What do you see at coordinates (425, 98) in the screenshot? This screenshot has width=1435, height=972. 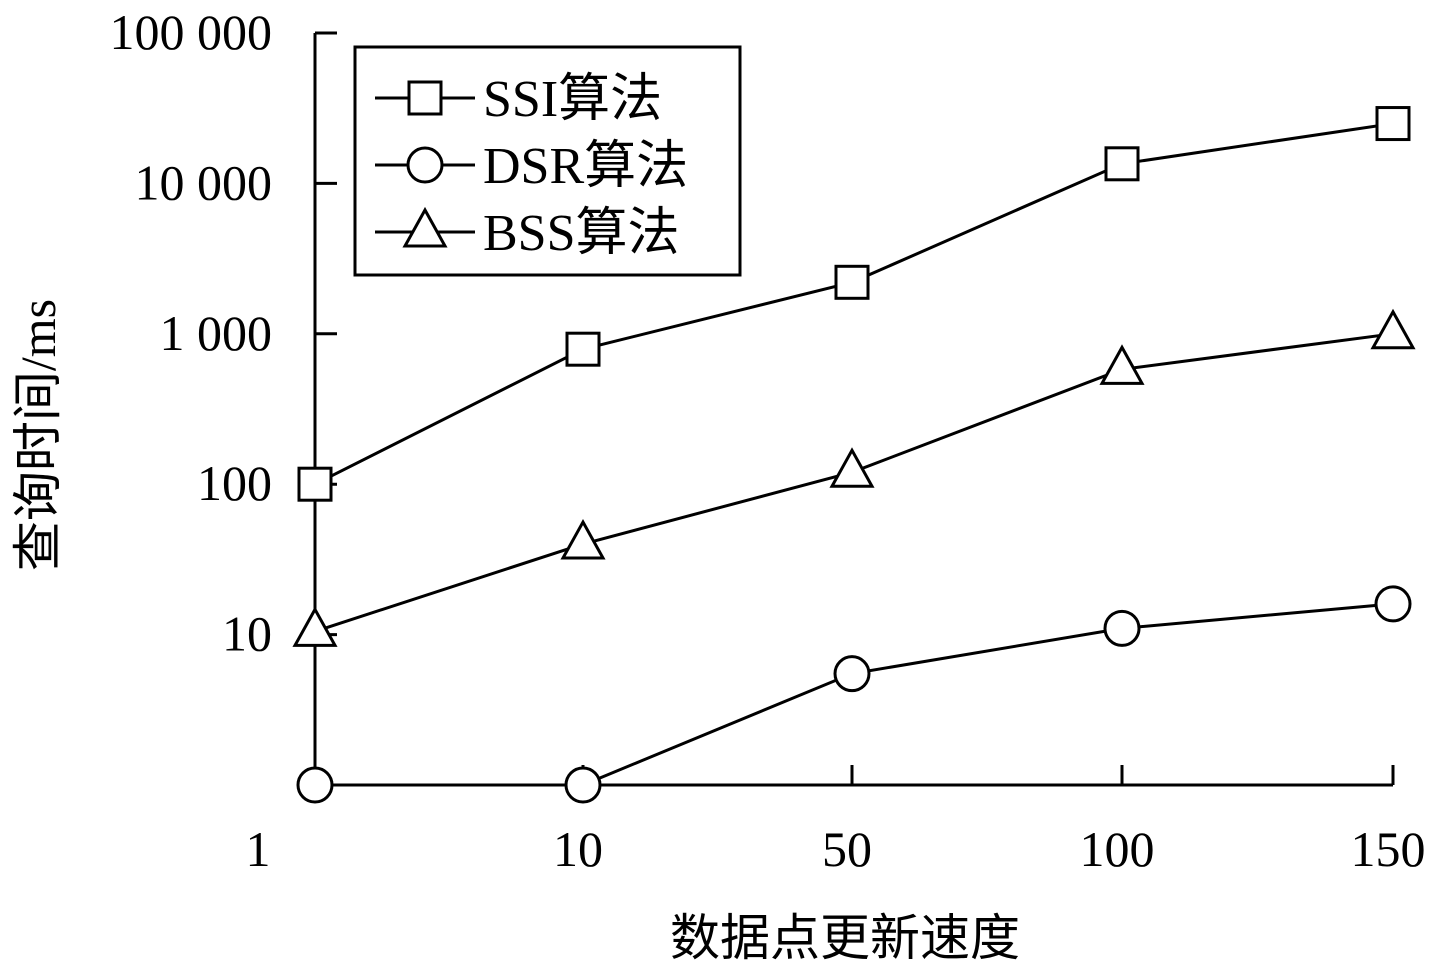 I see `legend-marker-square` at bounding box center [425, 98].